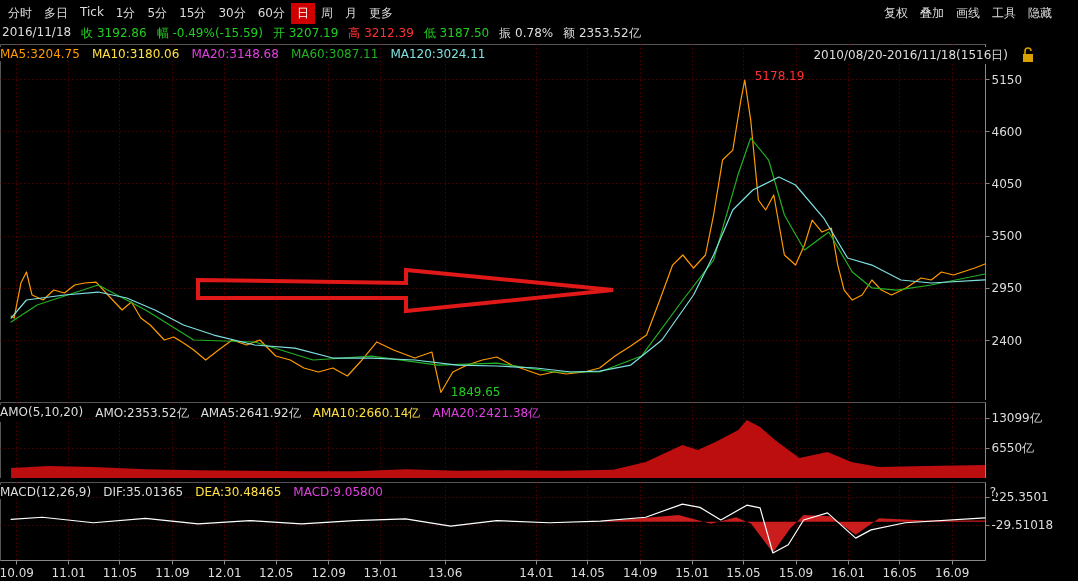 The width and height of the screenshot is (1078, 581). What do you see at coordinates (445, 572) in the screenshot?
I see `x-tick-label: 13.06` at bounding box center [445, 572].